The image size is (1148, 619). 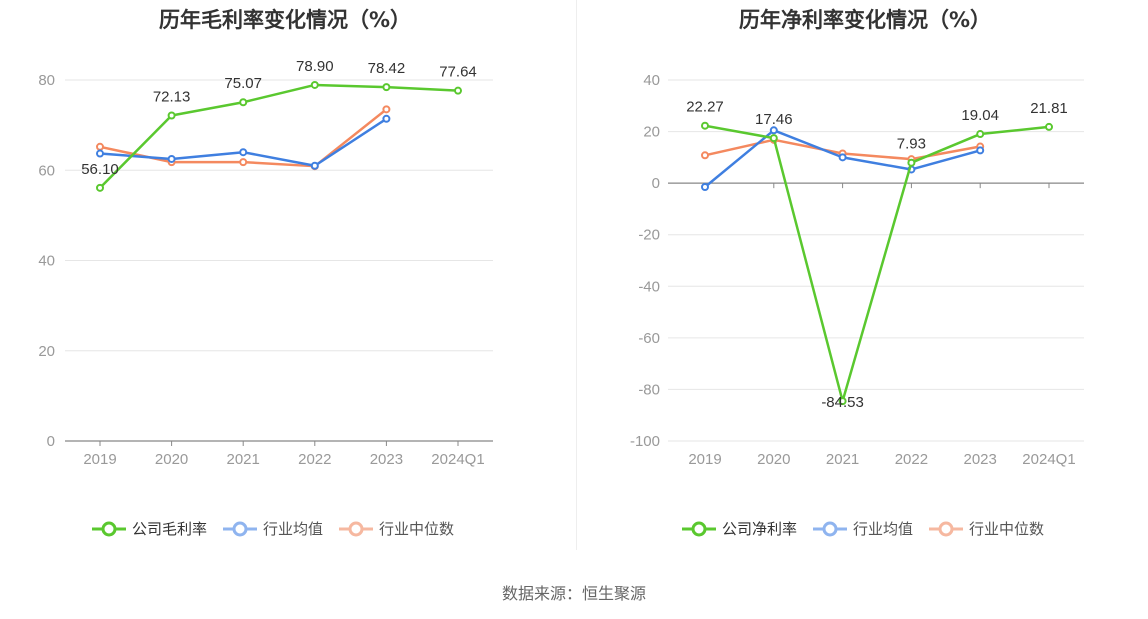 What do you see at coordinates (172, 97) in the screenshot?
I see `gross-data-label: 72.13` at bounding box center [172, 97].